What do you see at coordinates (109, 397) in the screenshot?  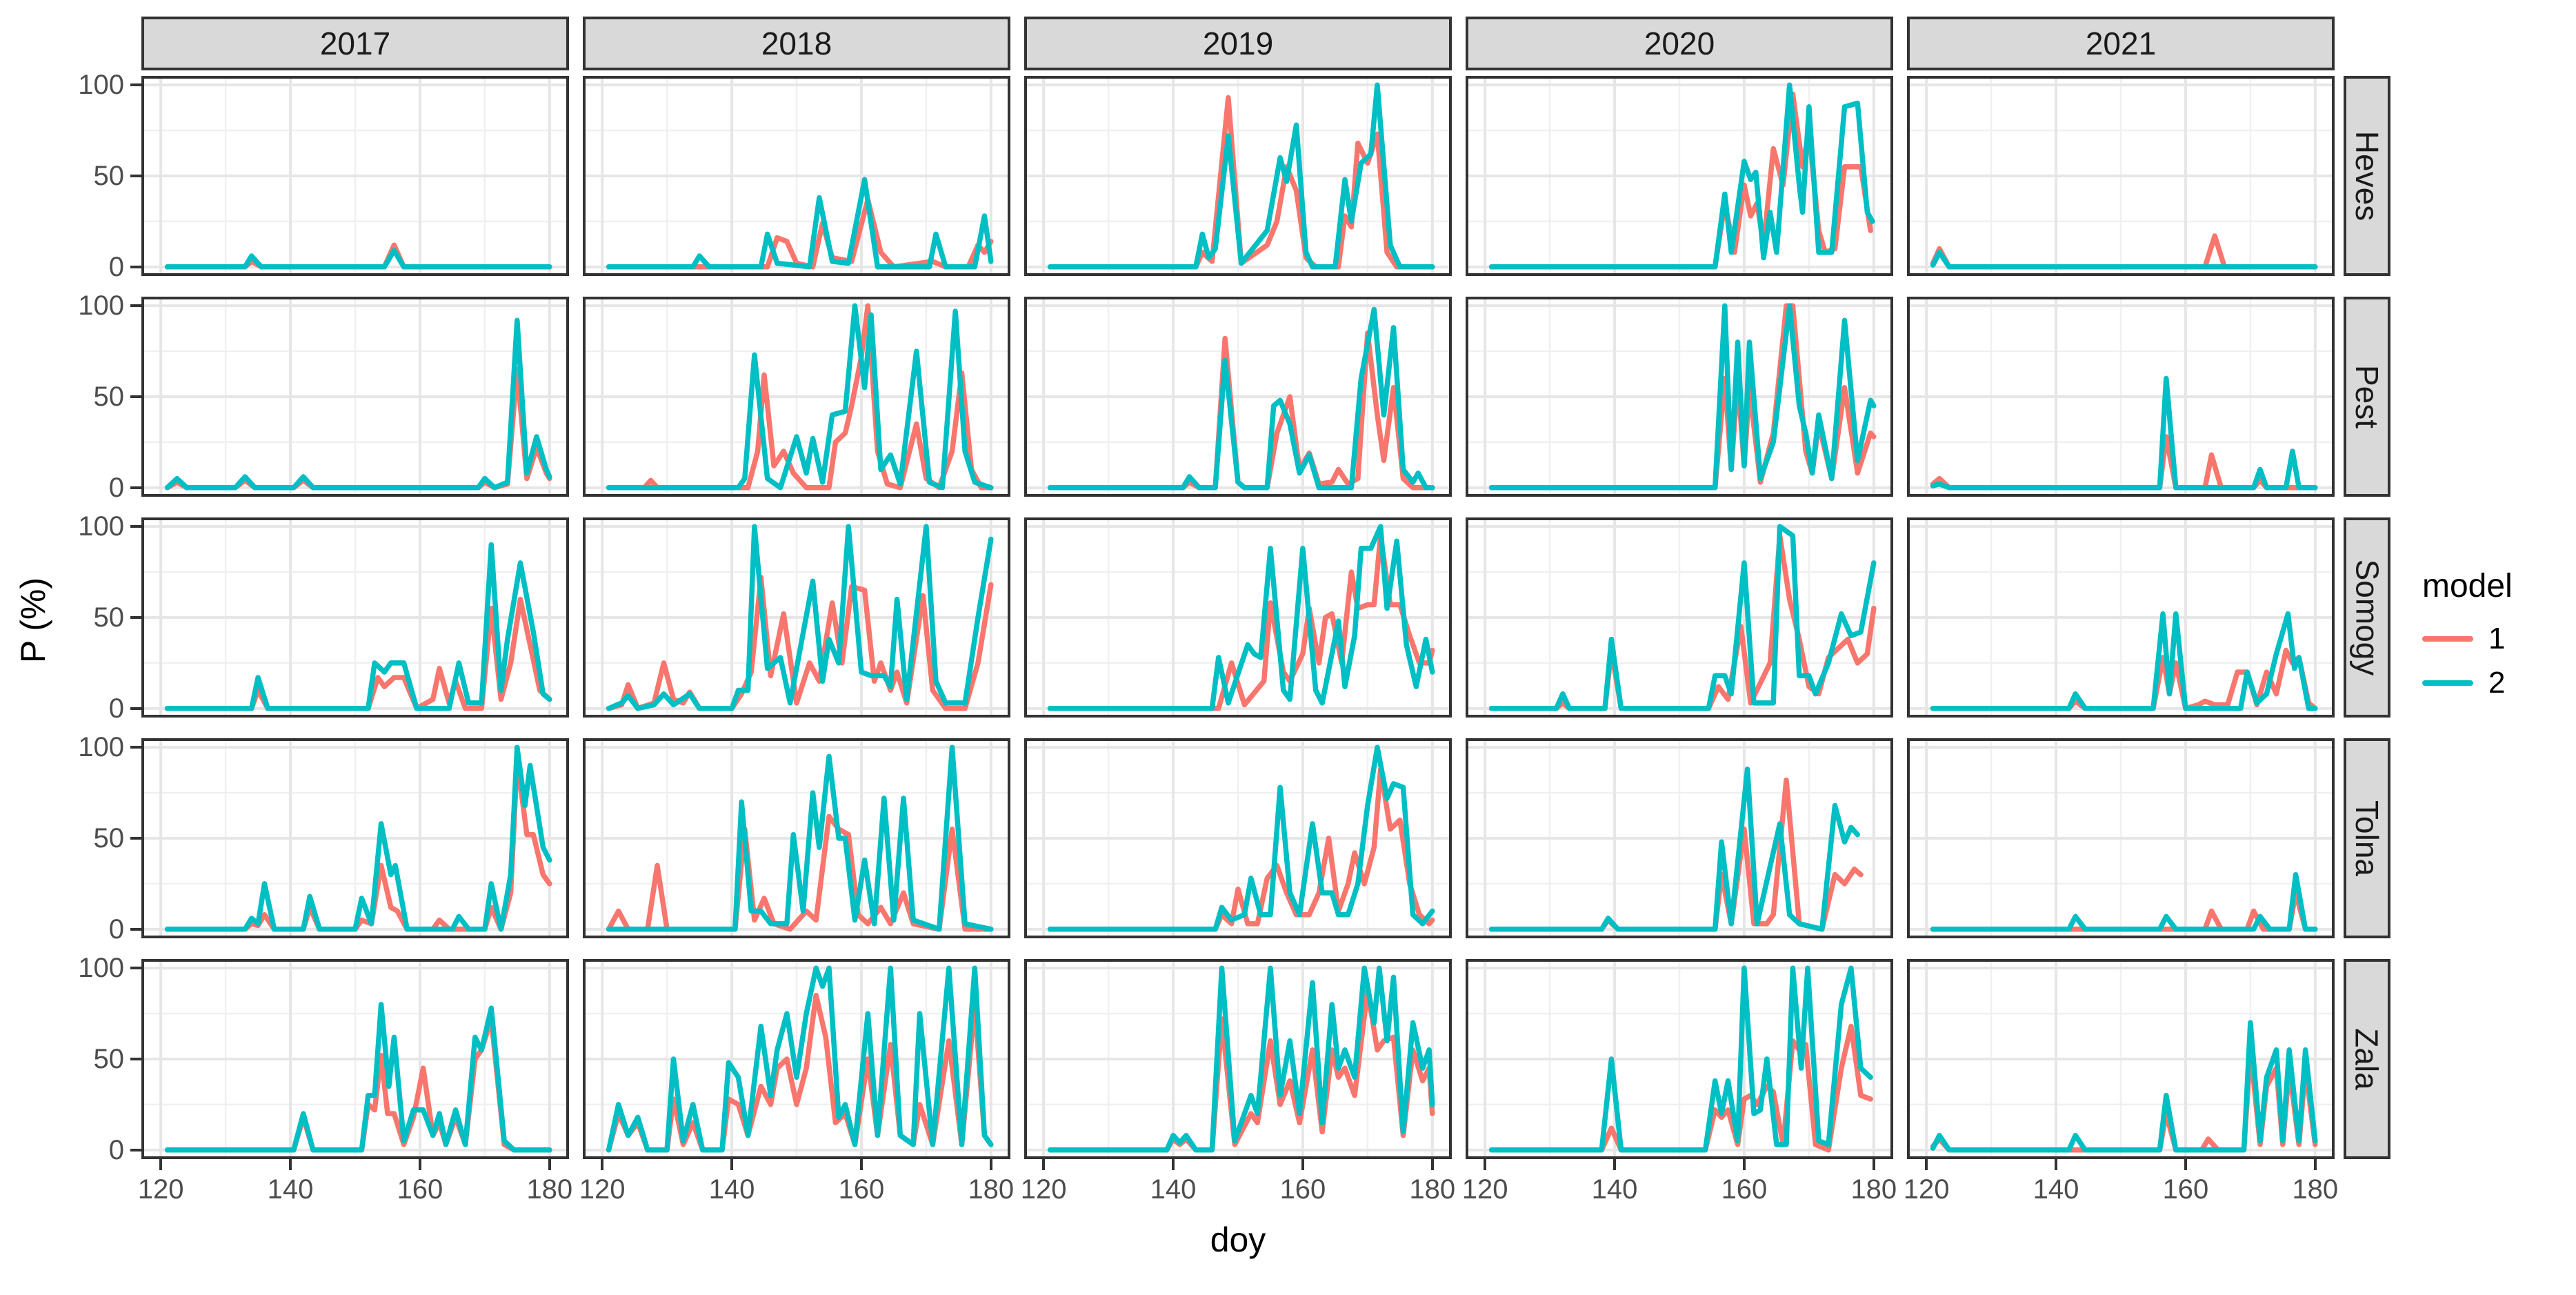 I see `y-tick-label-Pest-50: 50` at bounding box center [109, 397].